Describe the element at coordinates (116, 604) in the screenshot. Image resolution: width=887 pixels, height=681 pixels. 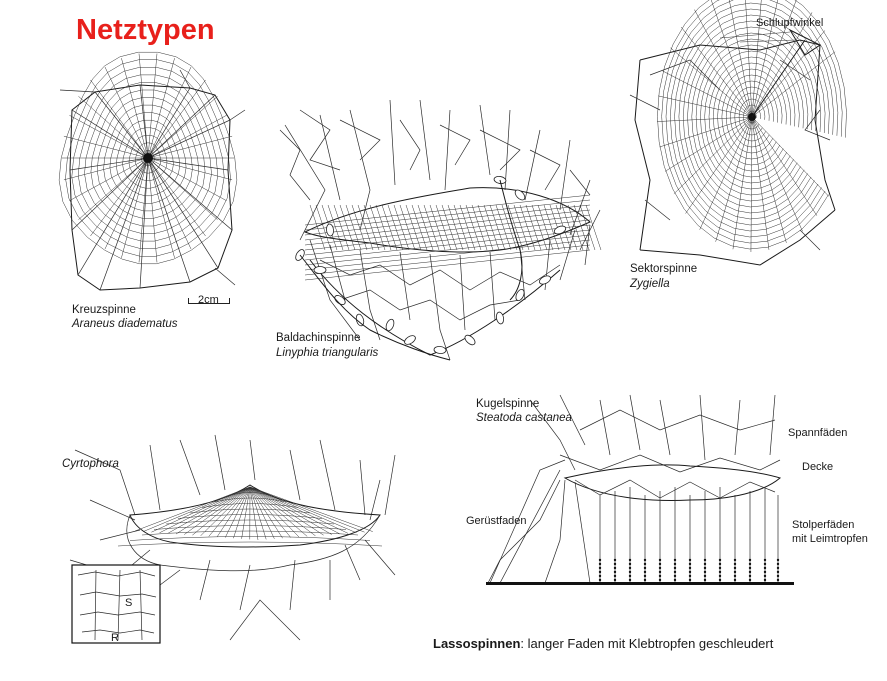
I see `cyrtophora-inset` at that location.